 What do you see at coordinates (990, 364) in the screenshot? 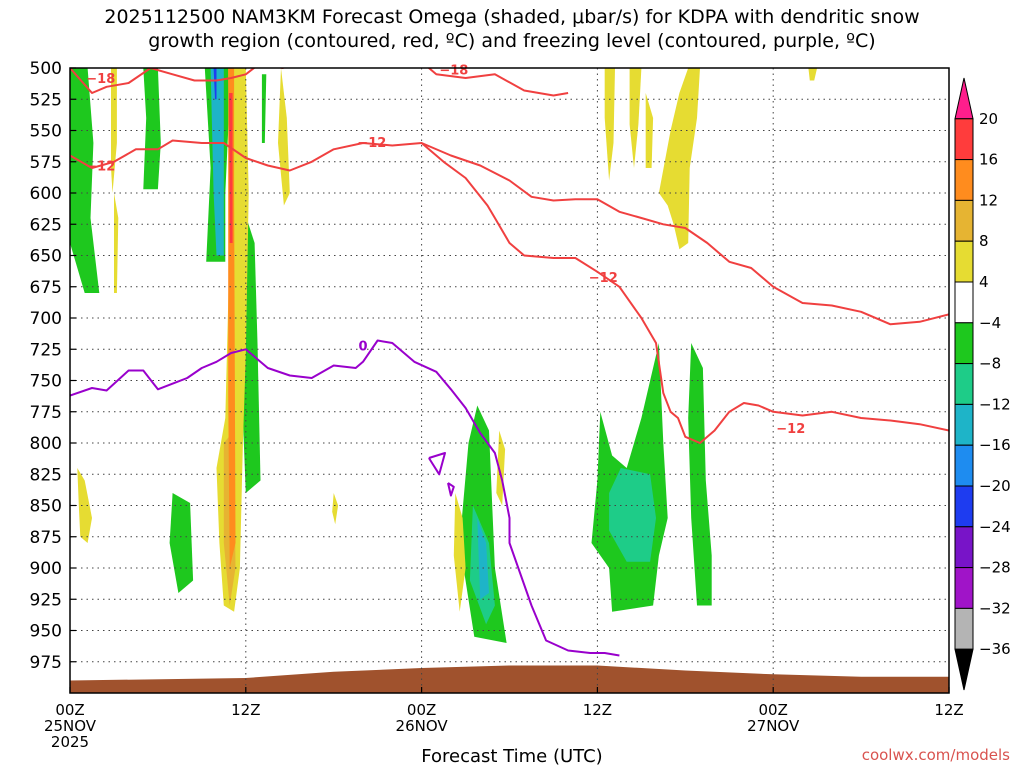
I see `colorbar-label-6: −8` at bounding box center [990, 364].